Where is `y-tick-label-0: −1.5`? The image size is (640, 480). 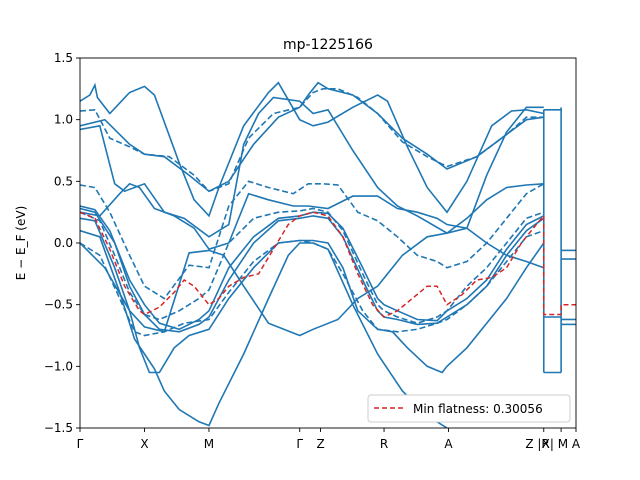 y-tick-label-0: −1.5 is located at coordinates (58, 428).